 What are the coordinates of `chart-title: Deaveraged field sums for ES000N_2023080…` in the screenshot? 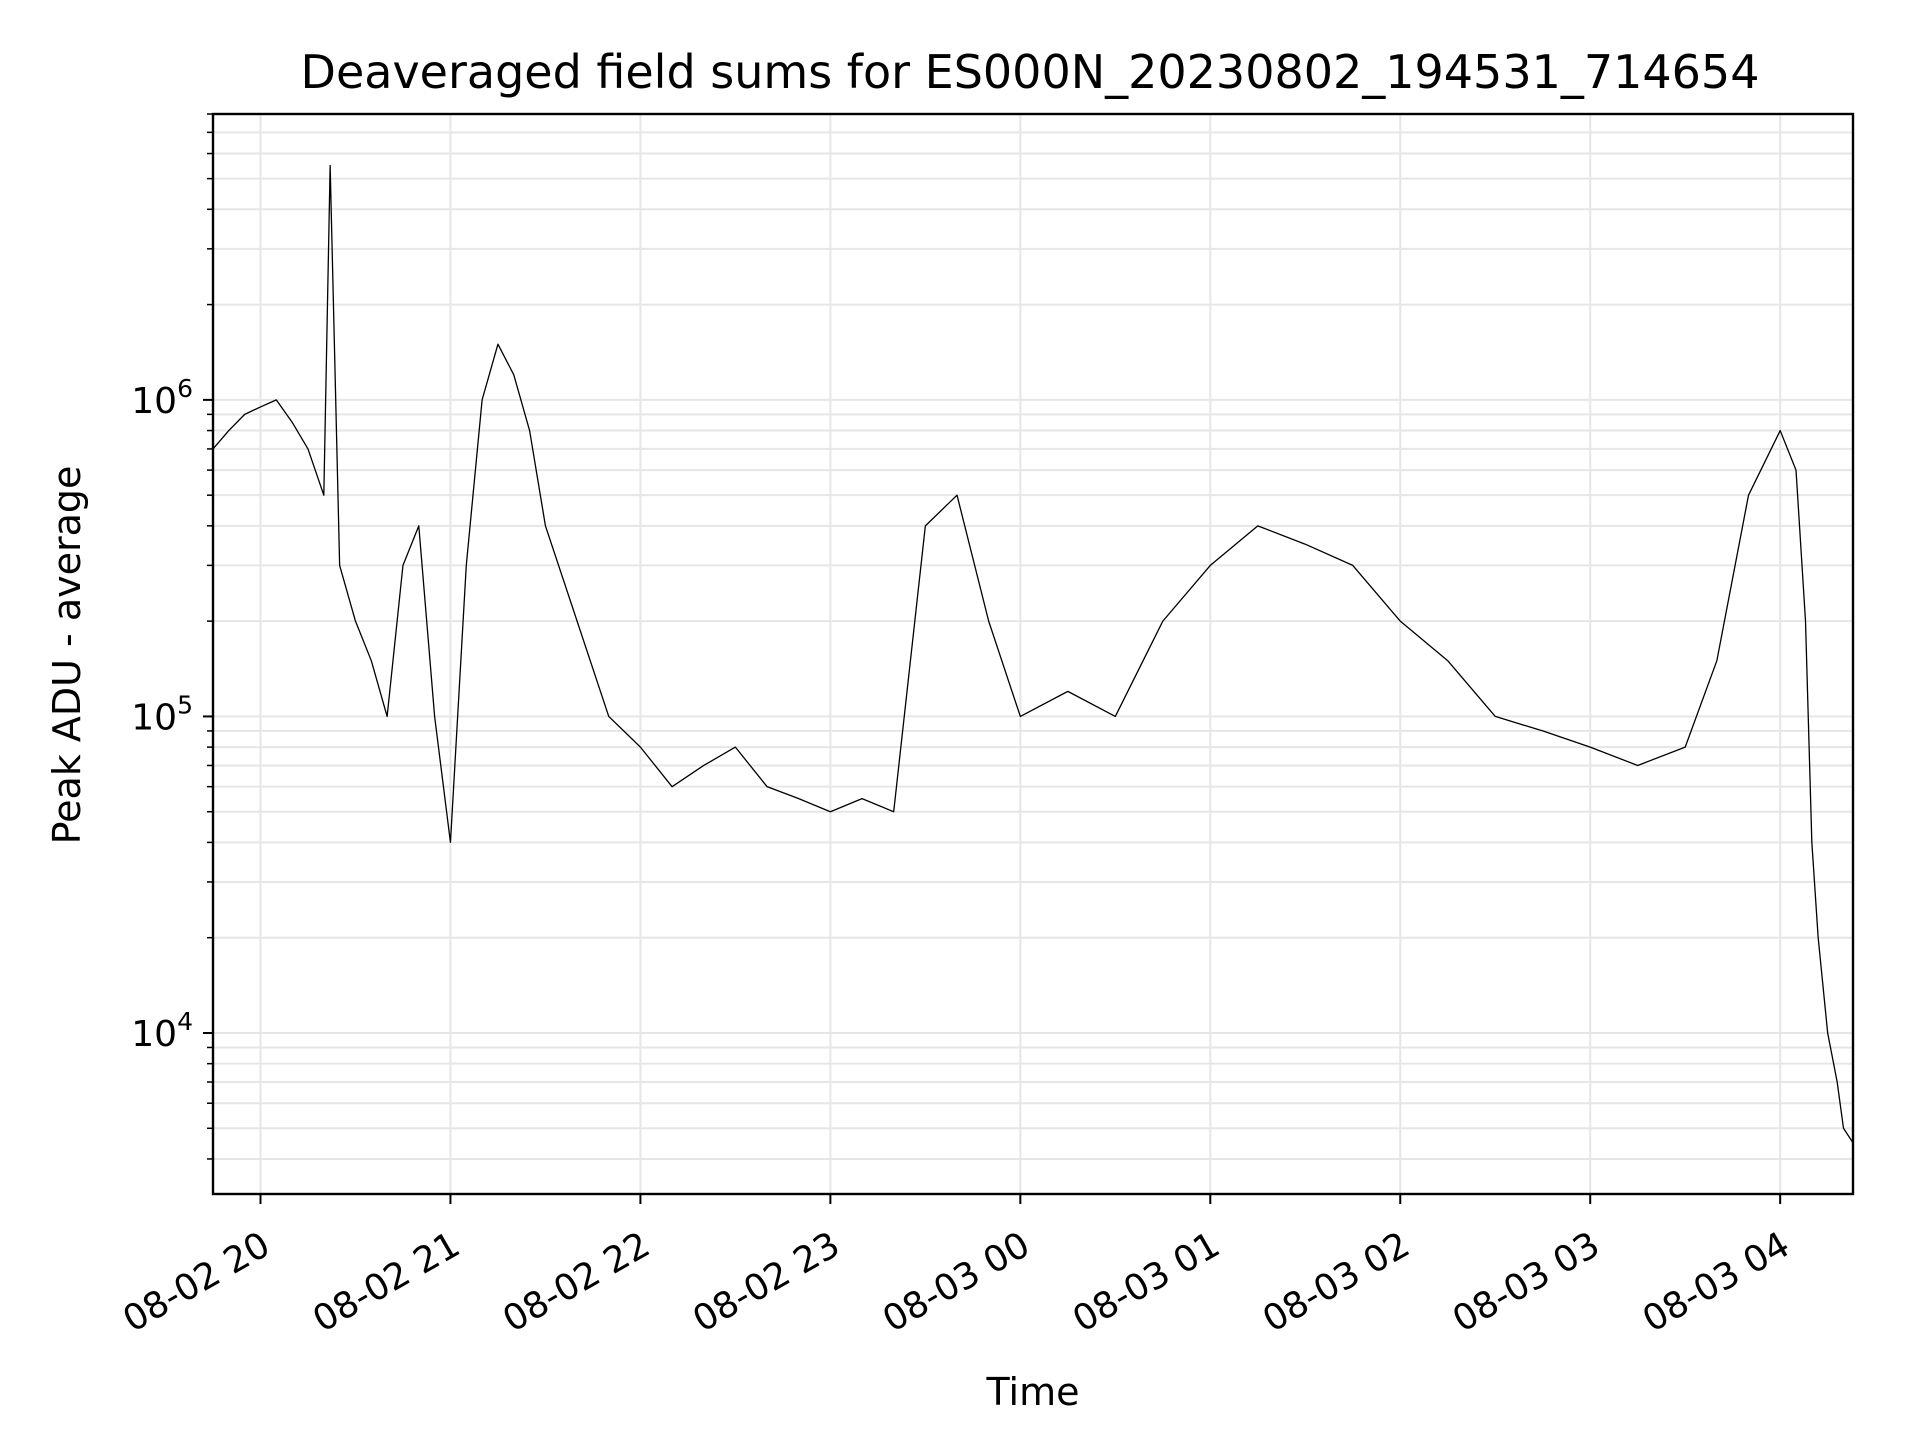 It's located at (1030, 72).